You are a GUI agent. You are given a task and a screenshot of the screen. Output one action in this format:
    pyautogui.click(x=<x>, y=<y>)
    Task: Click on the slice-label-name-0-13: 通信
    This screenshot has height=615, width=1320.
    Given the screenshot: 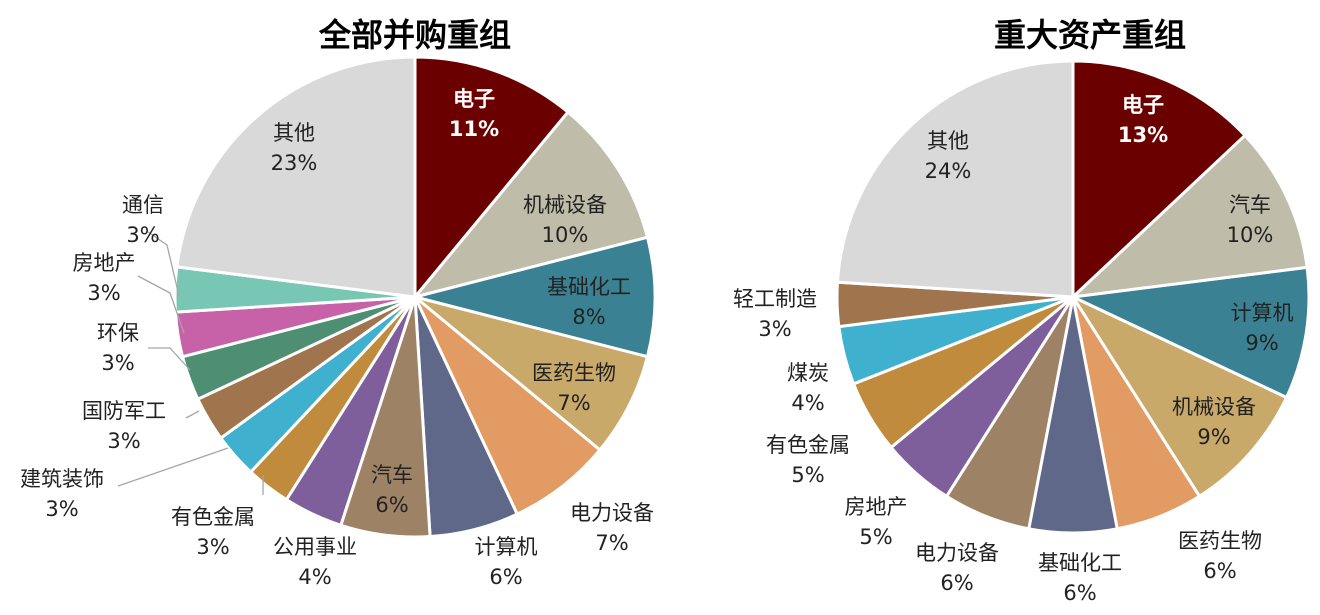 What is the action you would take?
    pyautogui.click(x=143, y=205)
    